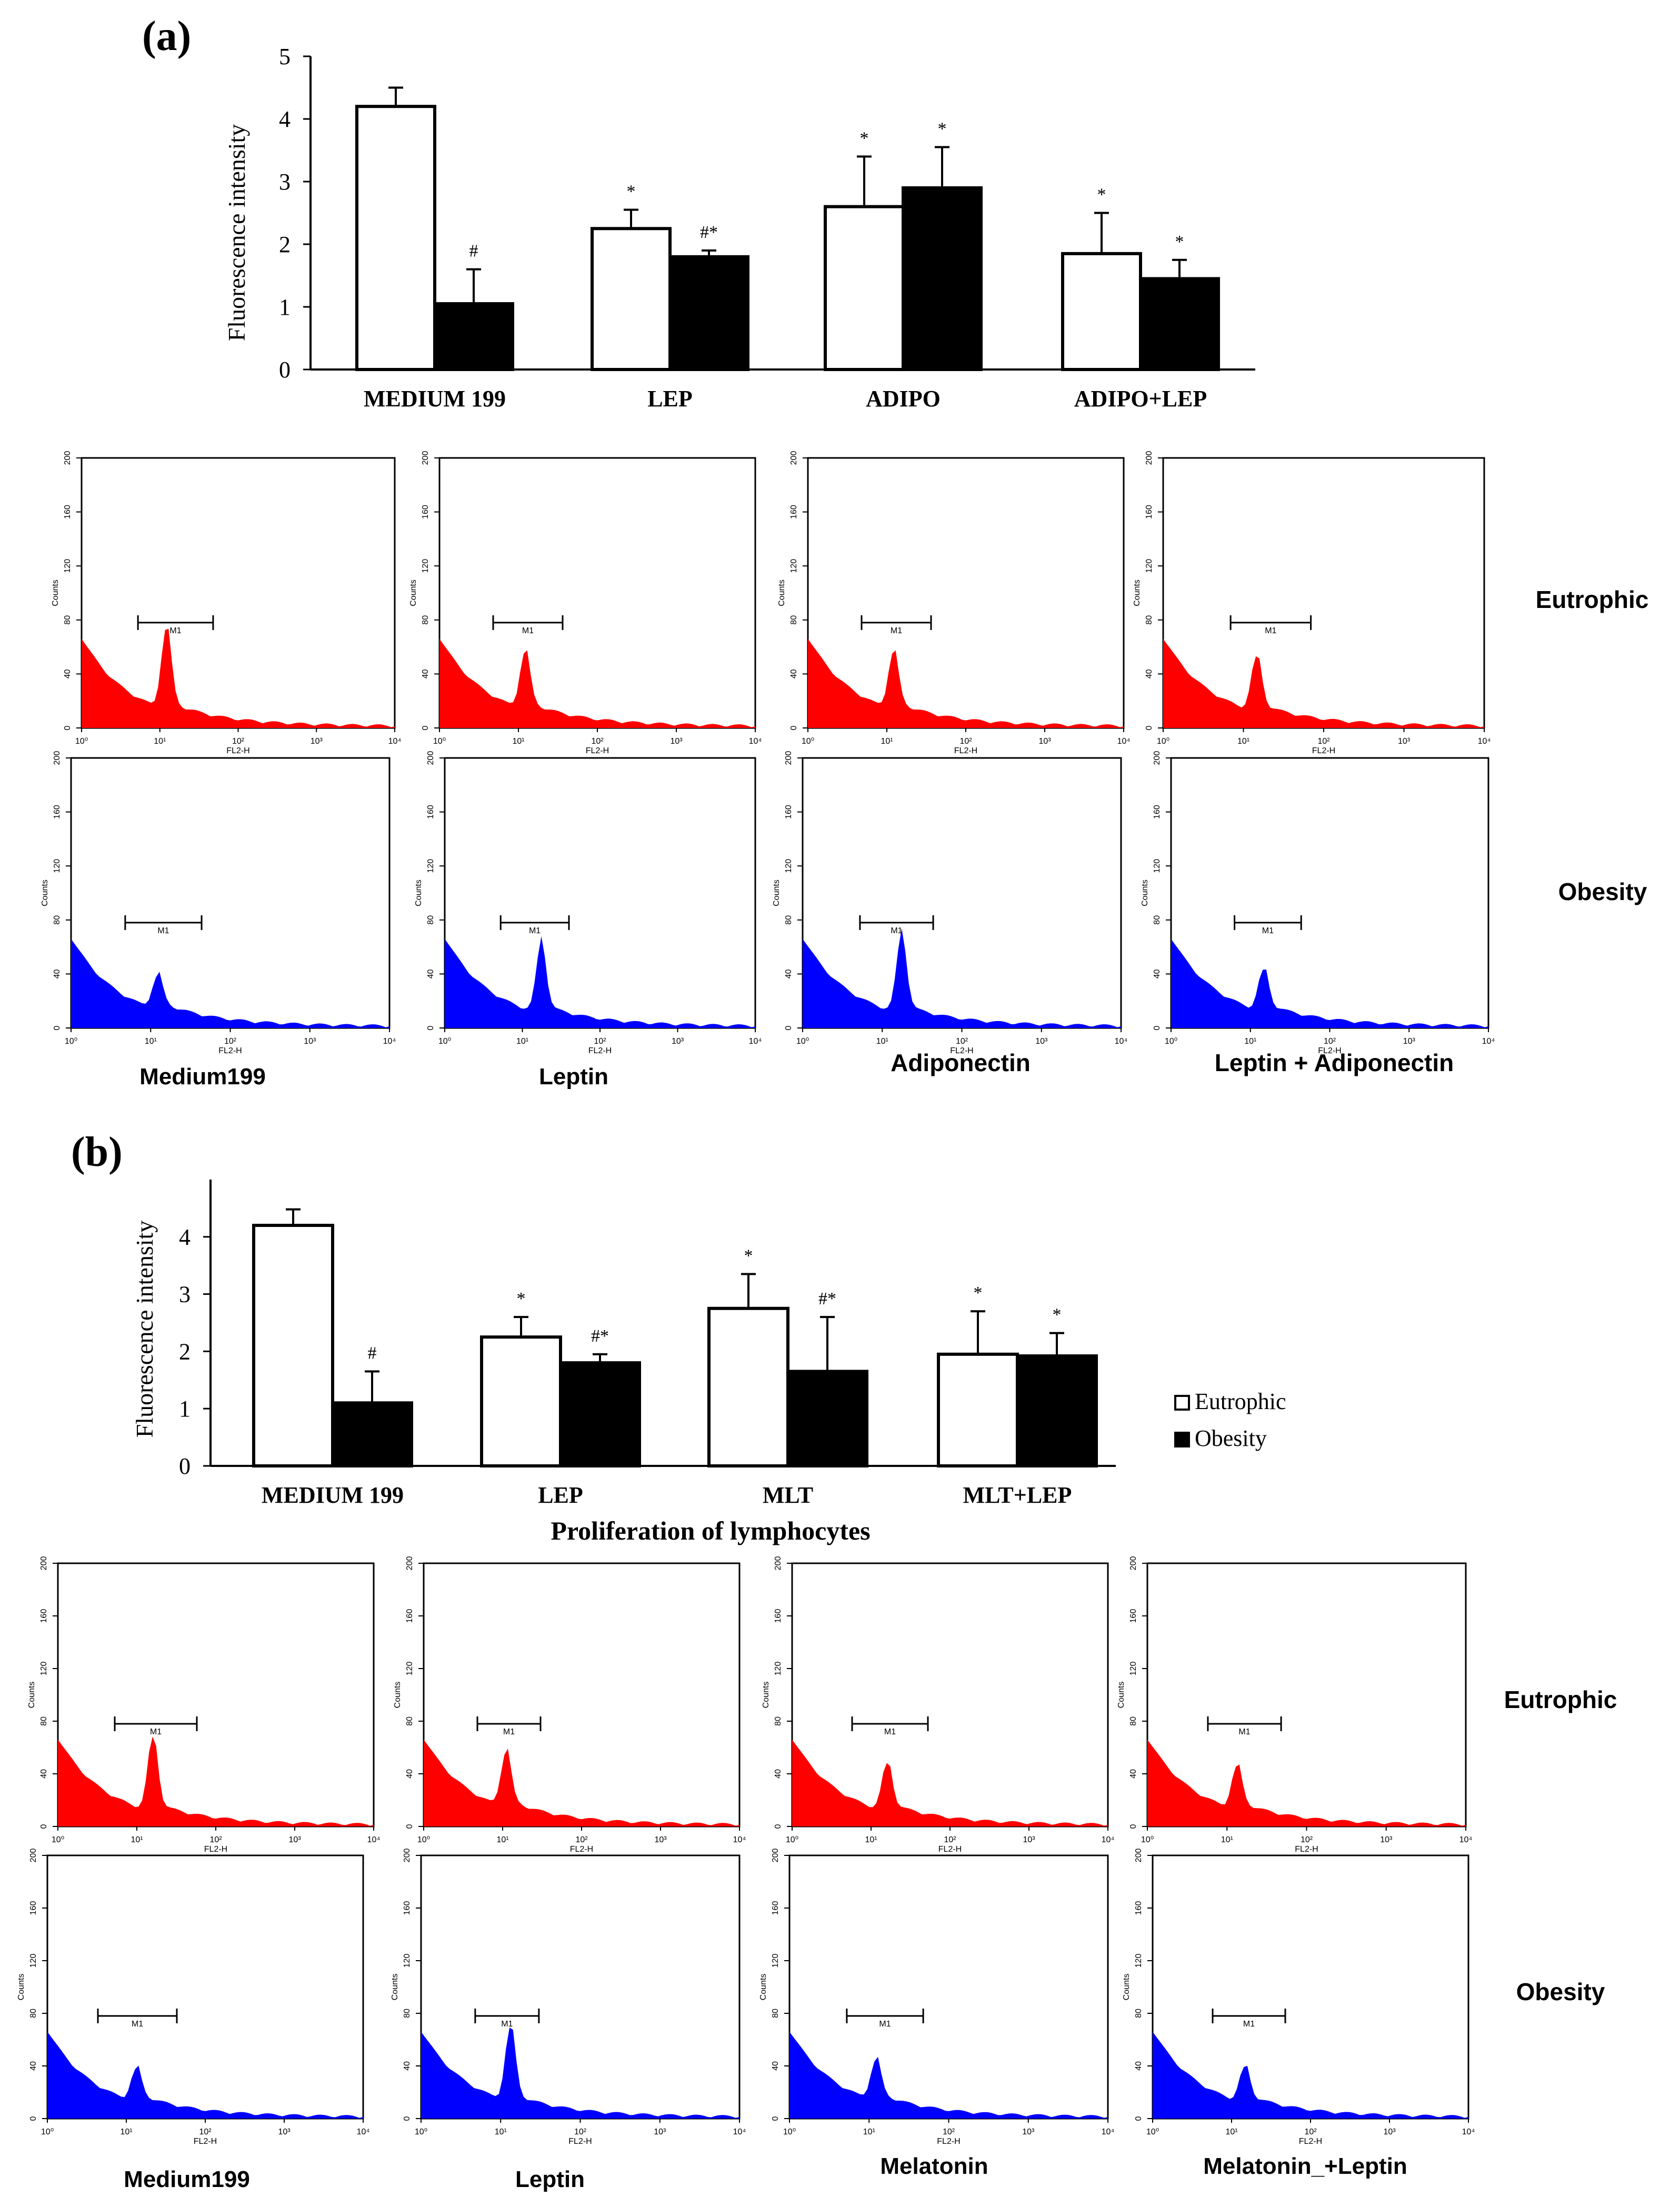  What do you see at coordinates (185, 1351) in the screenshot?
I see `y-tick-label: 2` at bounding box center [185, 1351].